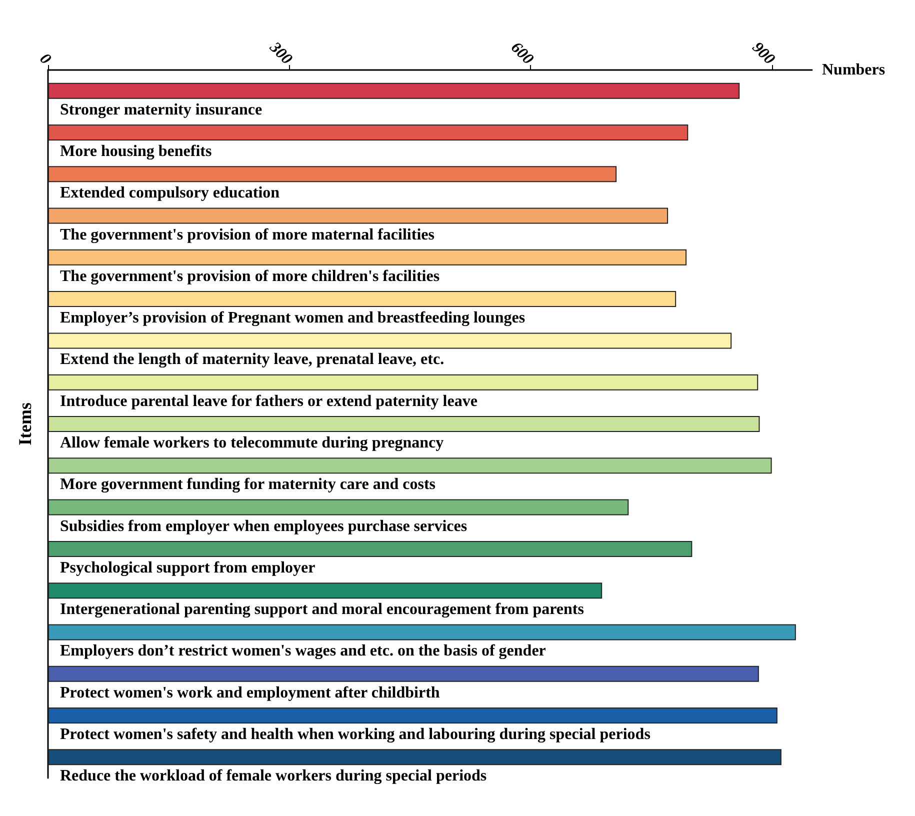  Describe the element at coordinates (264, 526) in the screenshot. I see `y-tick-label: Subsidies from employer when employees purchase services` at that location.